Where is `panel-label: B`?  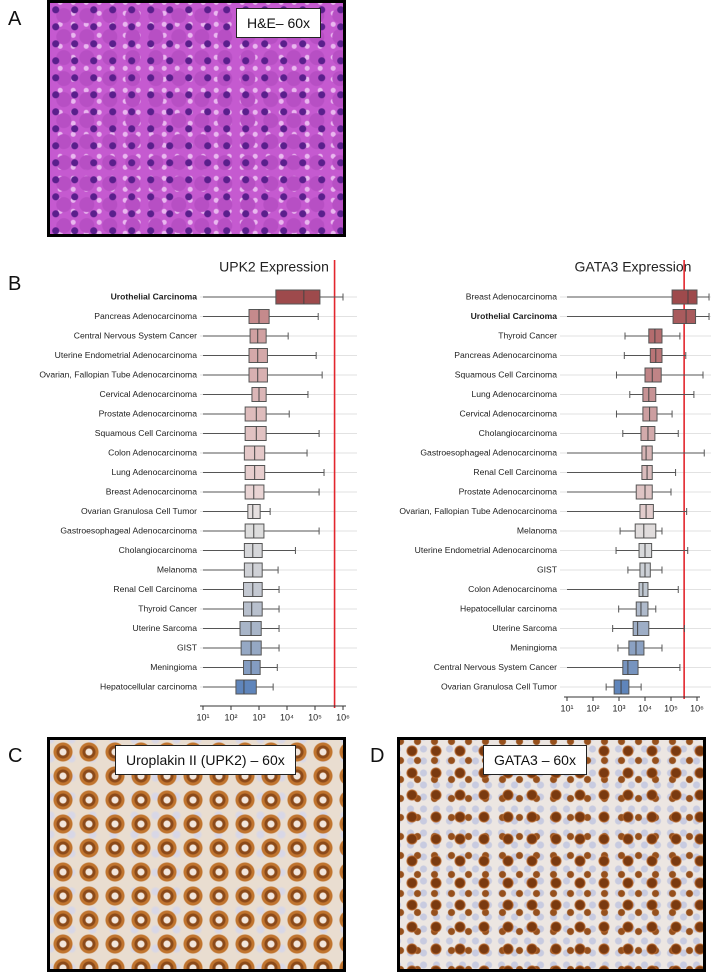
panel-label: B is located at coordinates (15, 284).